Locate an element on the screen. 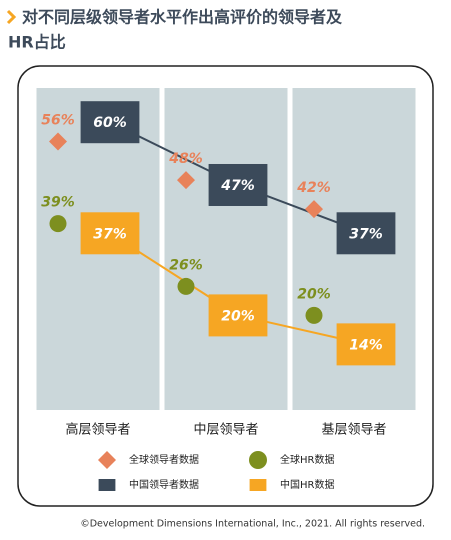  chart-title: HR占比 is located at coordinates (37, 42).